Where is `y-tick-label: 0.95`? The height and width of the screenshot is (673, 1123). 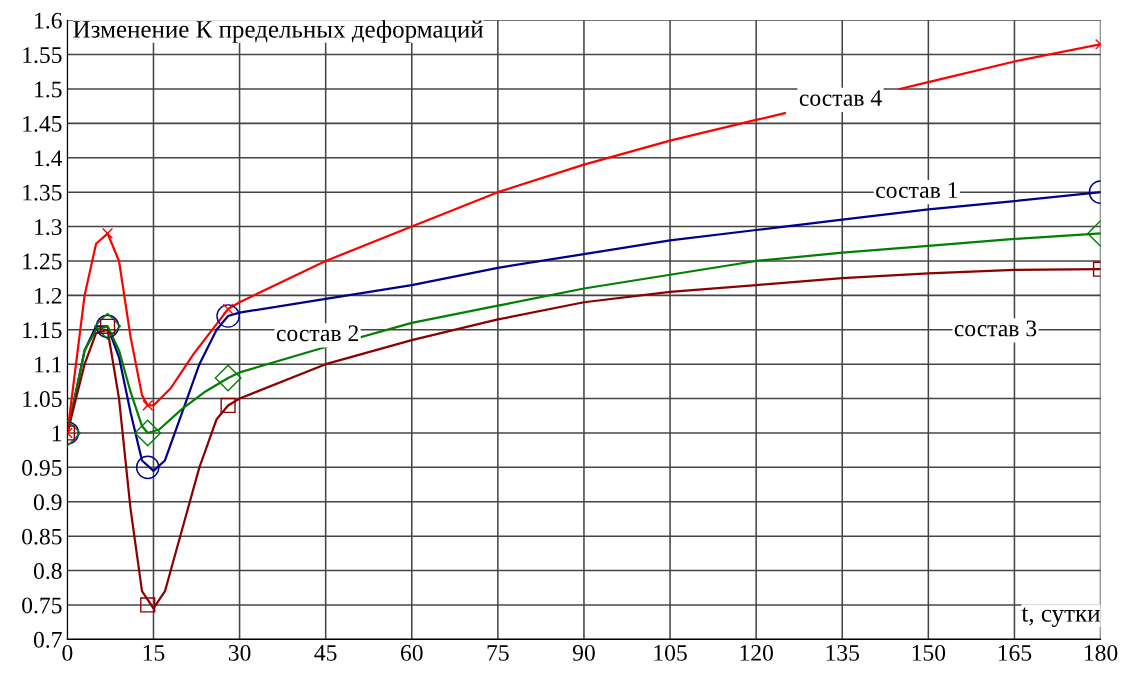 y-tick-label: 0.95 is located at coordinates (42, 467).